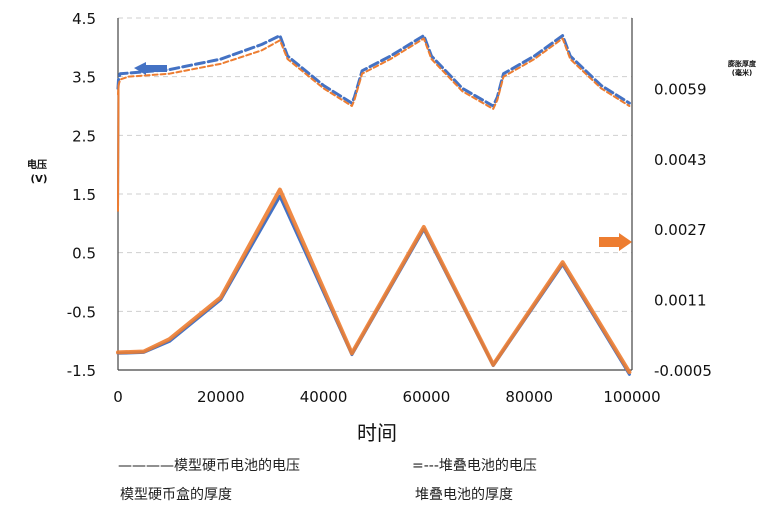  What do you see at coordinates (84, 19) in the screenshot?
I see `y-tick-left-label: 4.5` at bounding box center [84, 19].